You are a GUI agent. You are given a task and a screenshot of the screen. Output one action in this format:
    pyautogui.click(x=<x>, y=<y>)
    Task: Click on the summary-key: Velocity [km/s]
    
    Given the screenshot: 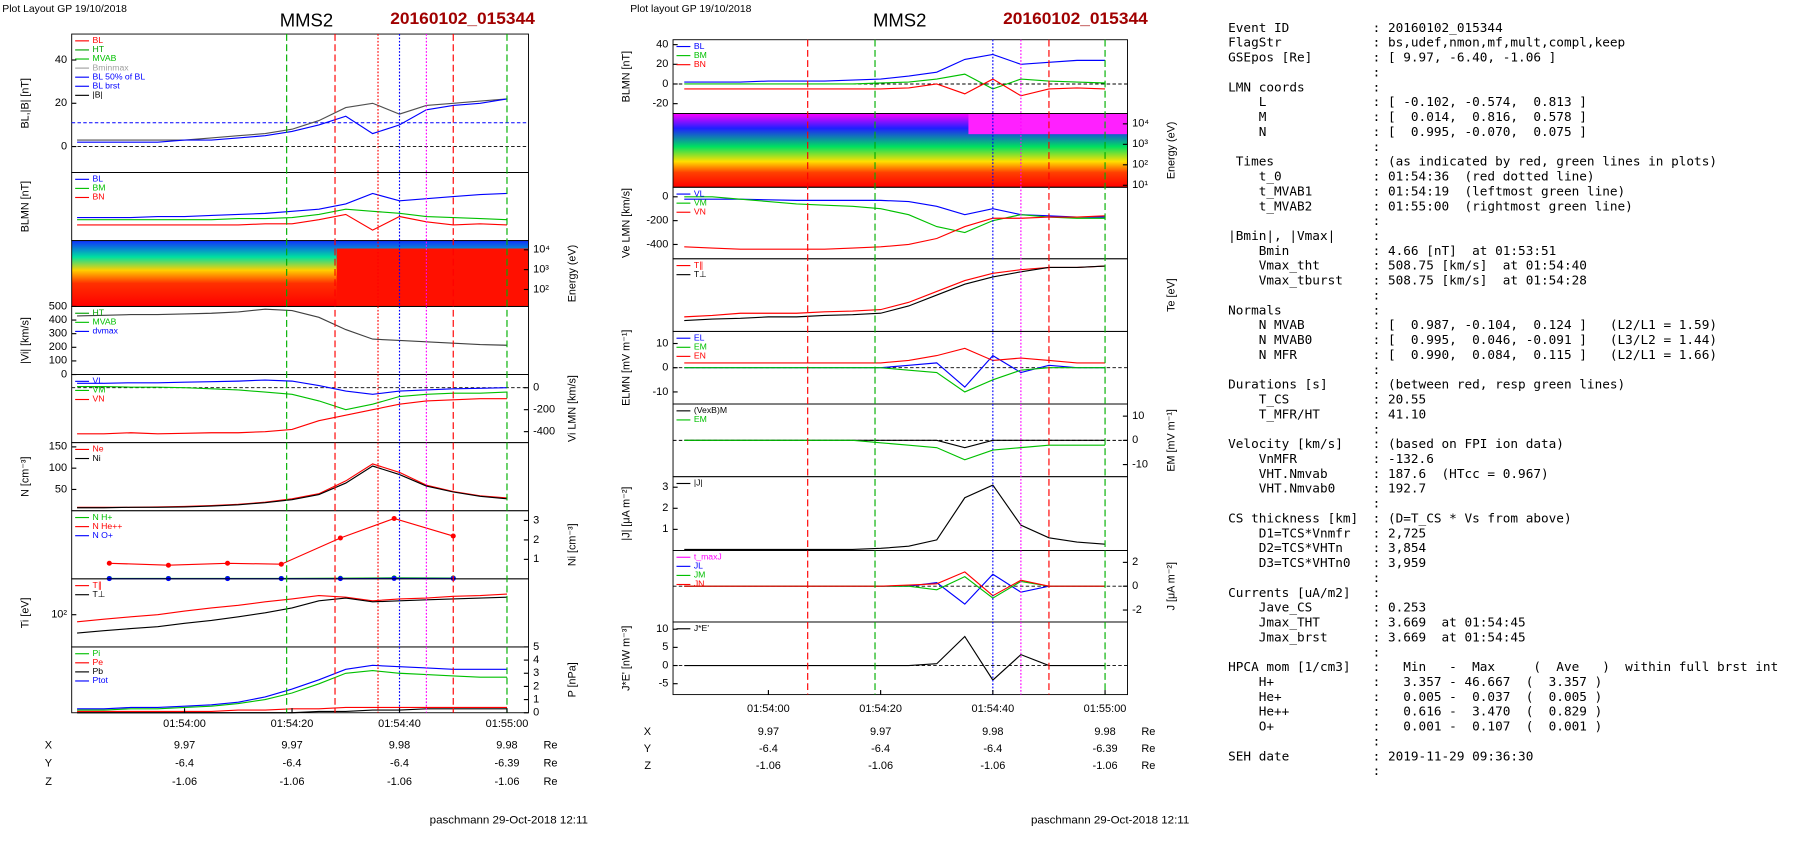 What is the action you would take?
    pyautogui.click(x=1285, y=443)
    